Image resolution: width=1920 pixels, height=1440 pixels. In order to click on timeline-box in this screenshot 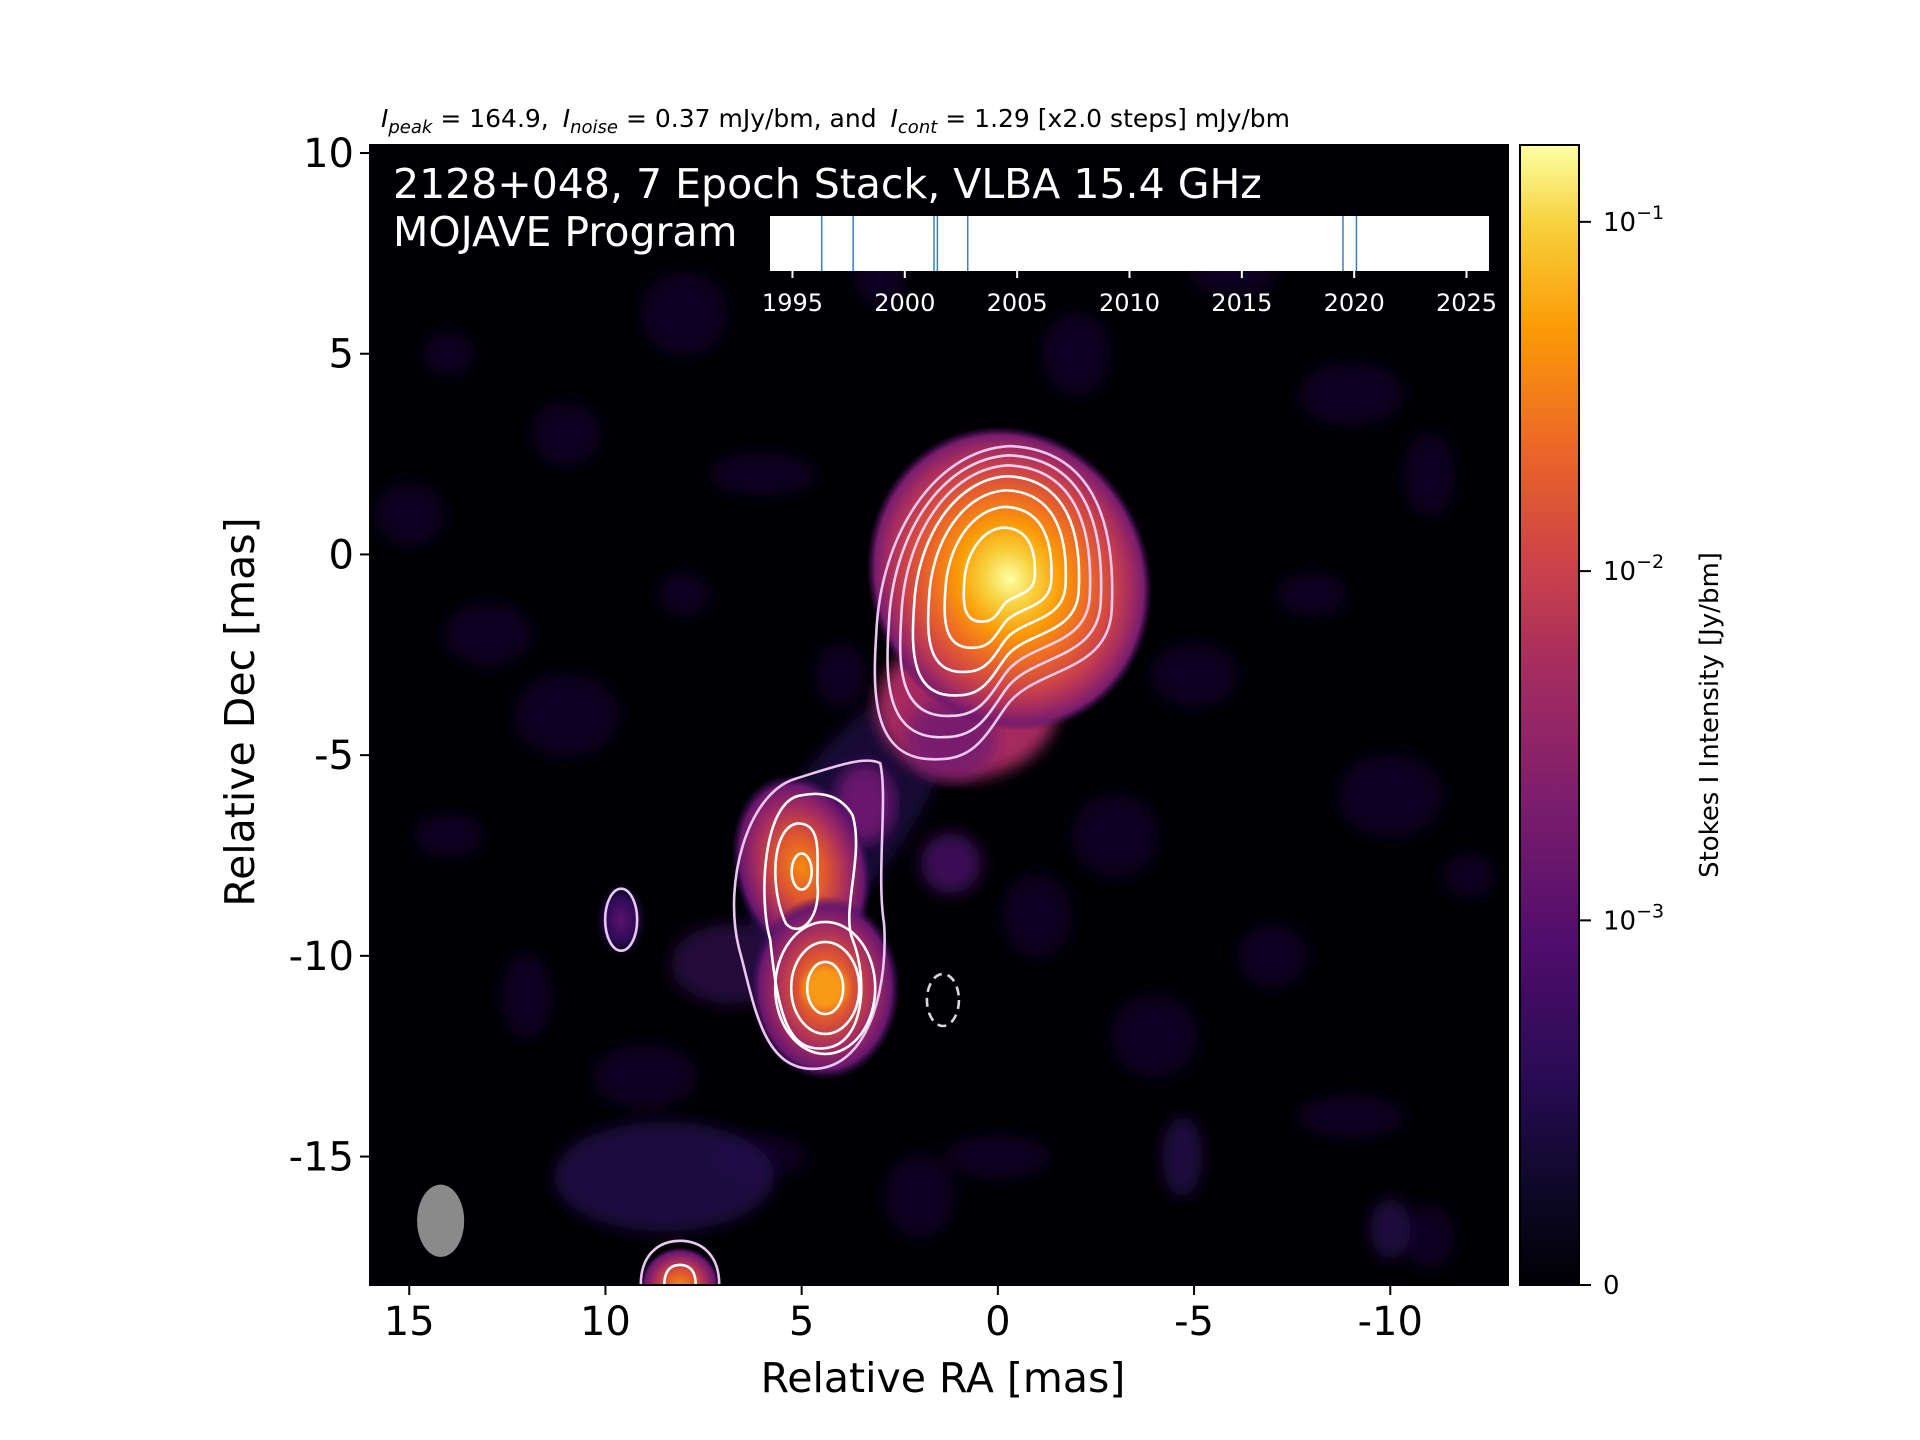, I will do `click(1129, 243)`.